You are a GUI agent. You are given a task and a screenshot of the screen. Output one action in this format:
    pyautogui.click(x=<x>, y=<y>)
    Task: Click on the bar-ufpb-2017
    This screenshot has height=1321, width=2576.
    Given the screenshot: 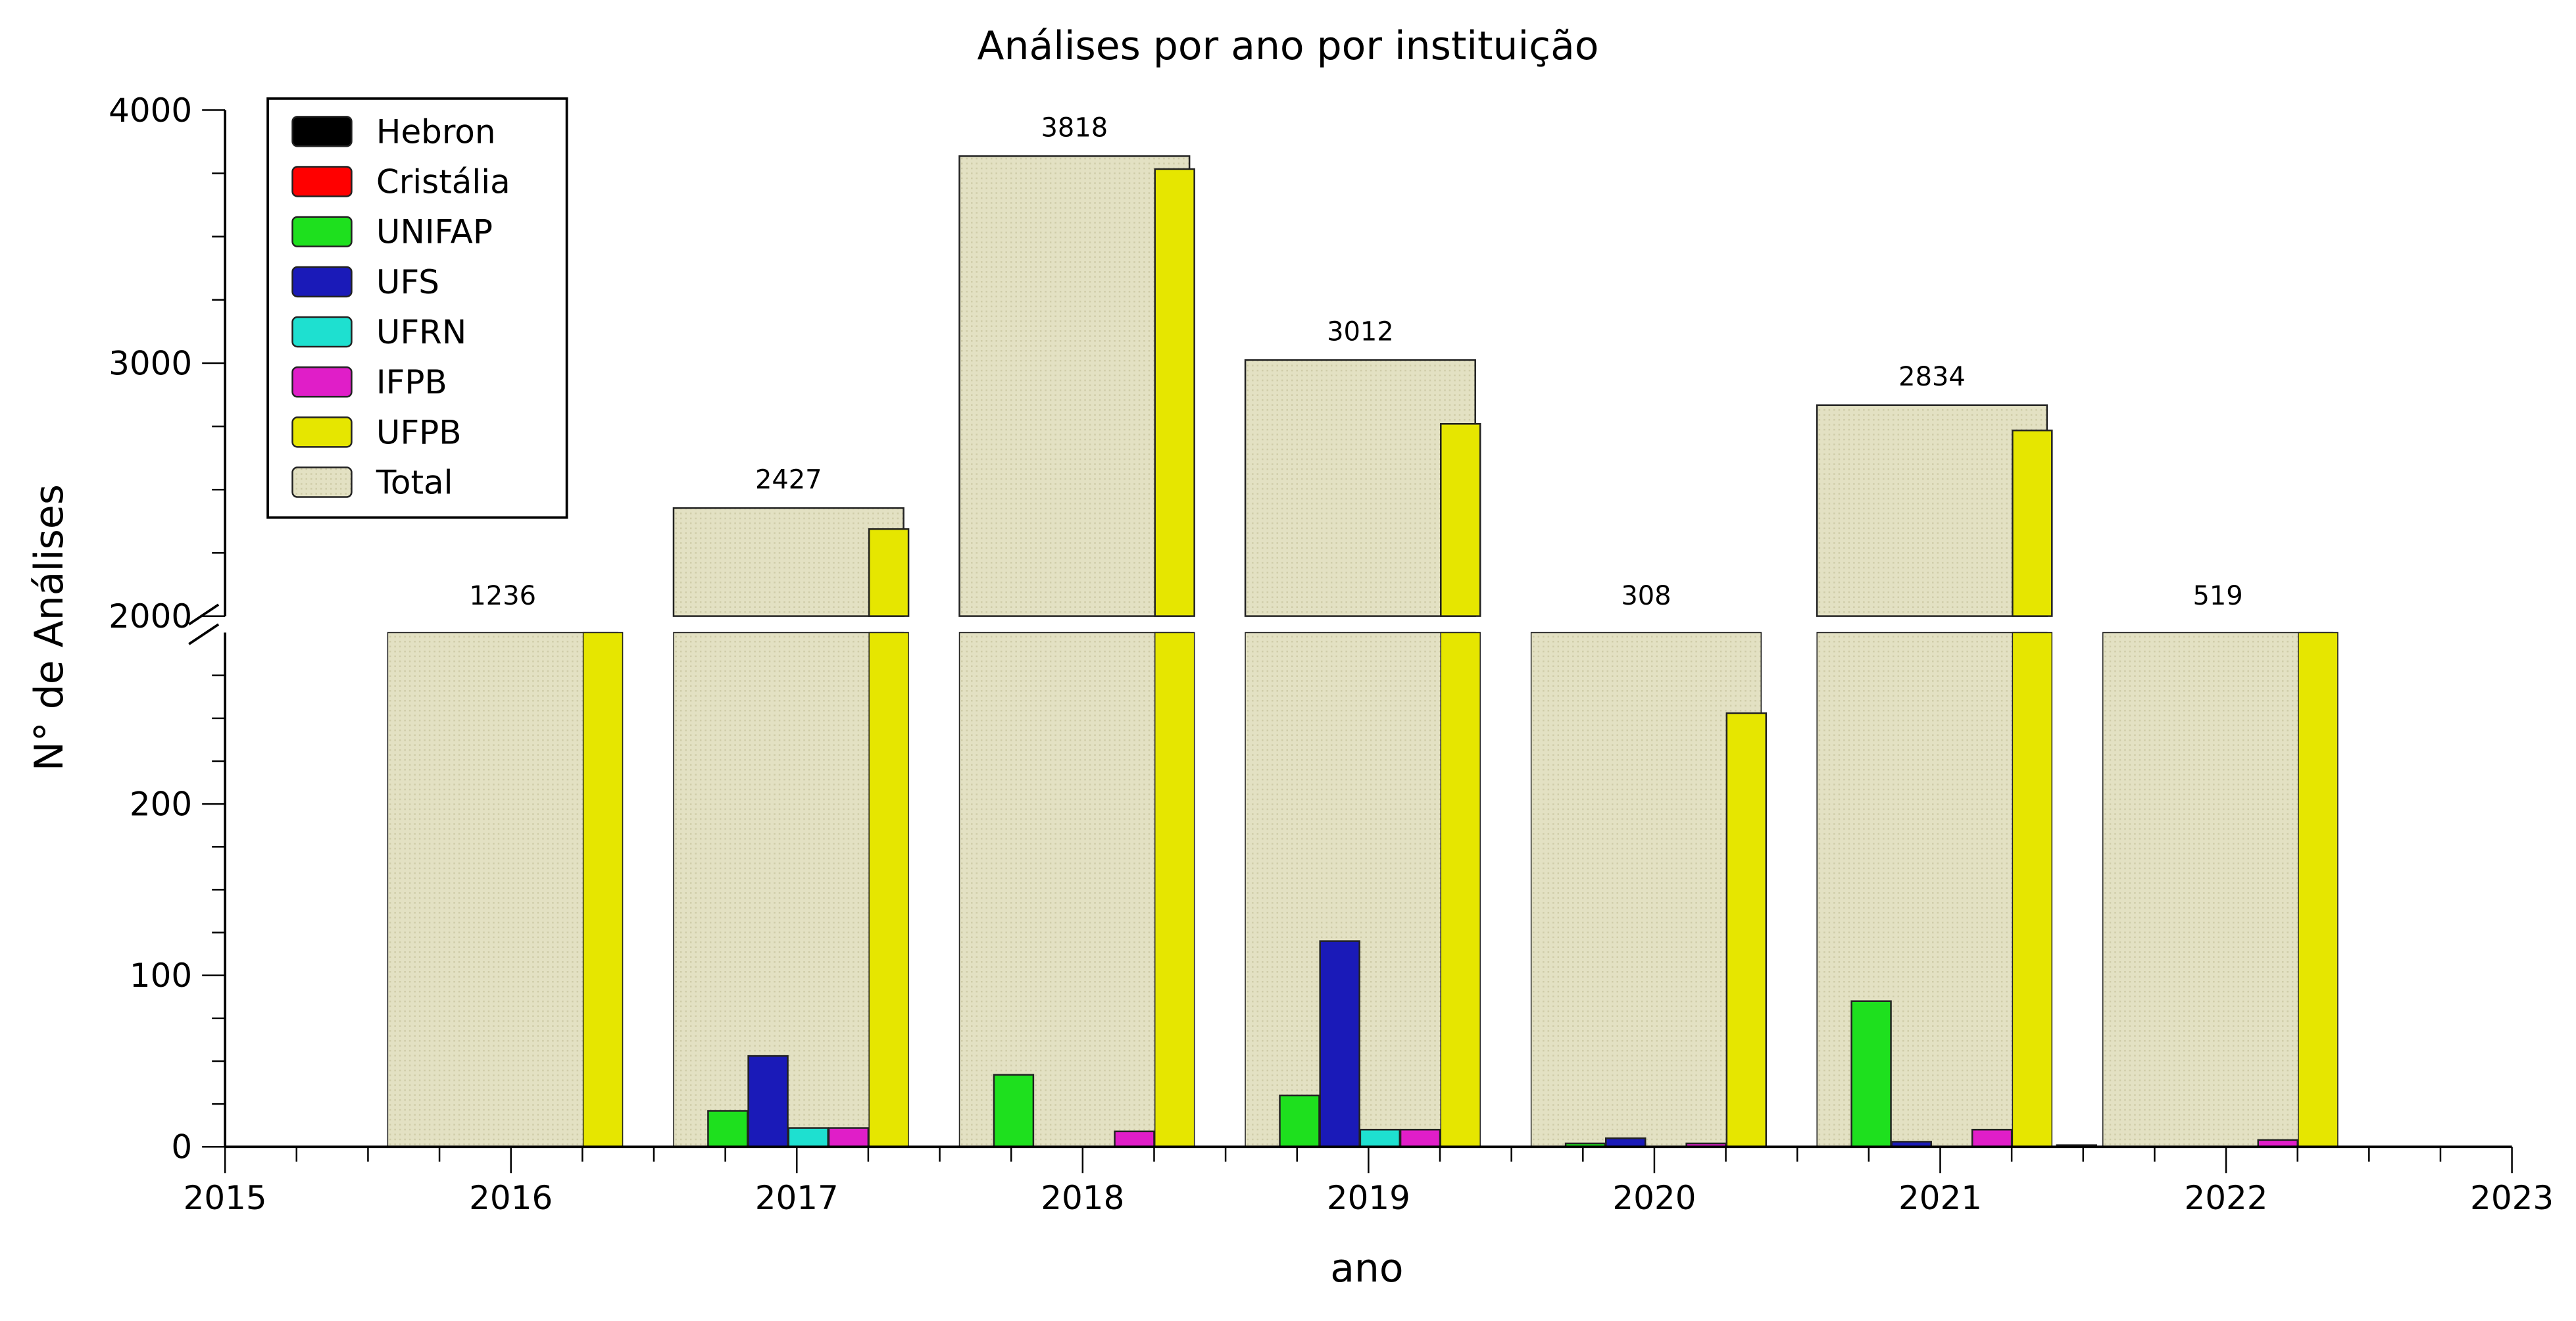 What is the action you would take?
    pyautogui.click(x=889, y=837)
    